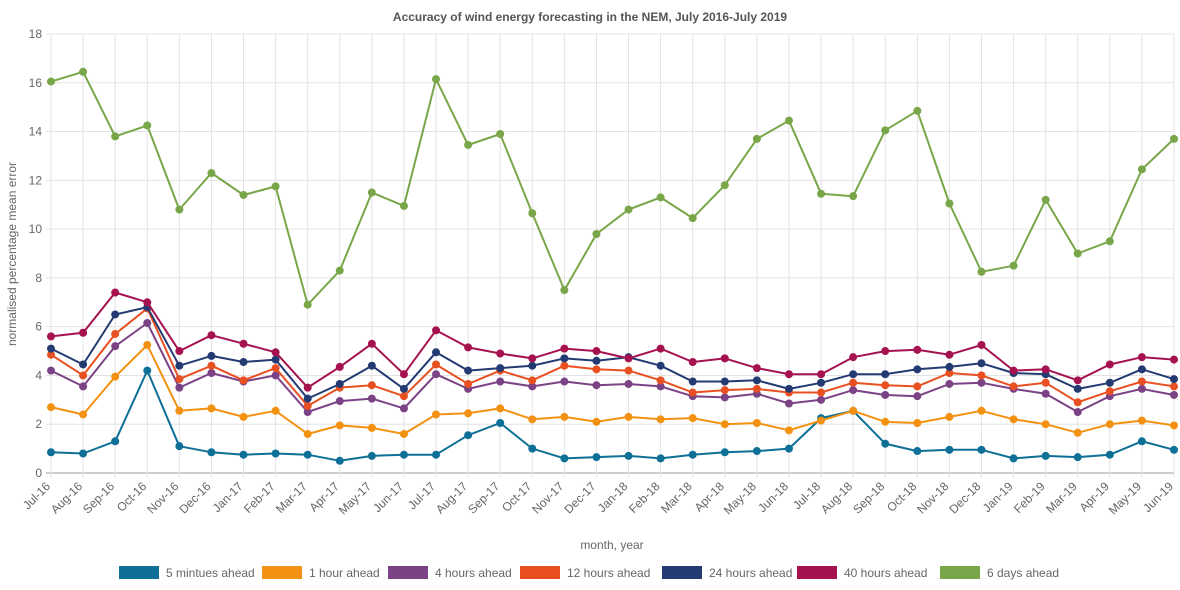  What do you see at coordinates (344, 573) in the screenshot?
I see `legend-label: 1 hour ahead` at bounding box center [344, 573].